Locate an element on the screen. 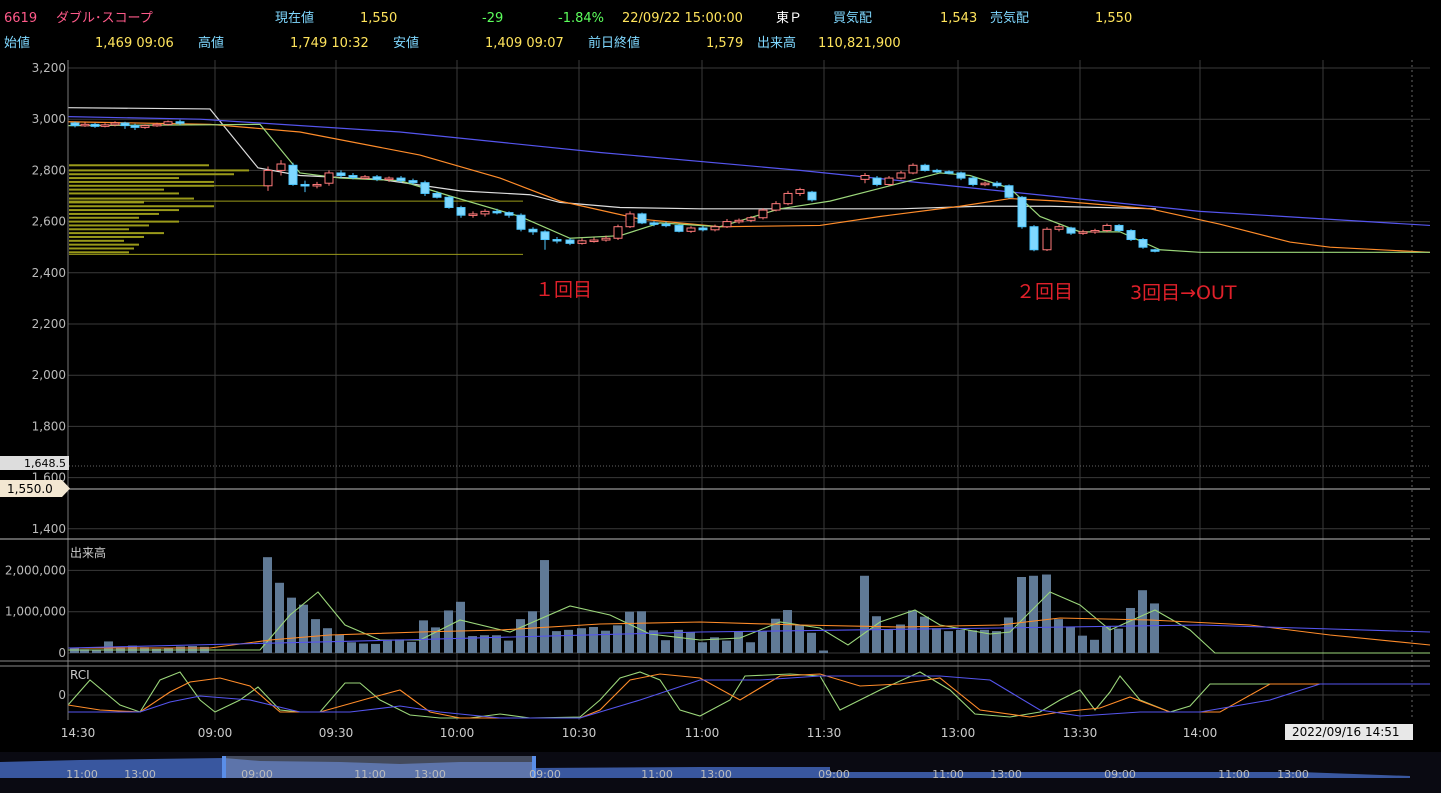 The width and height of the screenshot is (1441, 793). annotation-3: 3回目→OUT is located at coordinates (1183, 293).